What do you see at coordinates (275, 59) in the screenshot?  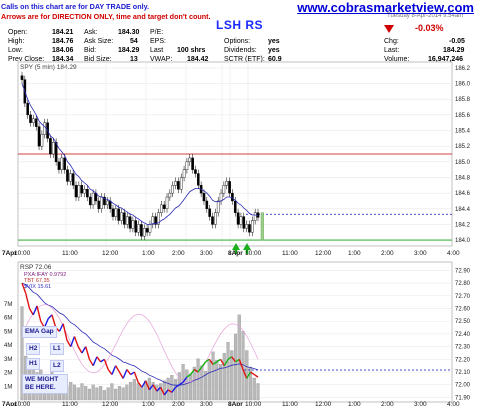 I see `sctr-value: 60.9` at bounding box center [275, 59].